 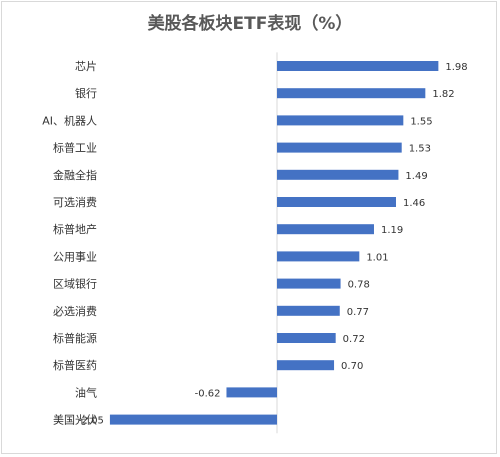 I want to click on data-label: -2.05, so click(x=91, y=421).